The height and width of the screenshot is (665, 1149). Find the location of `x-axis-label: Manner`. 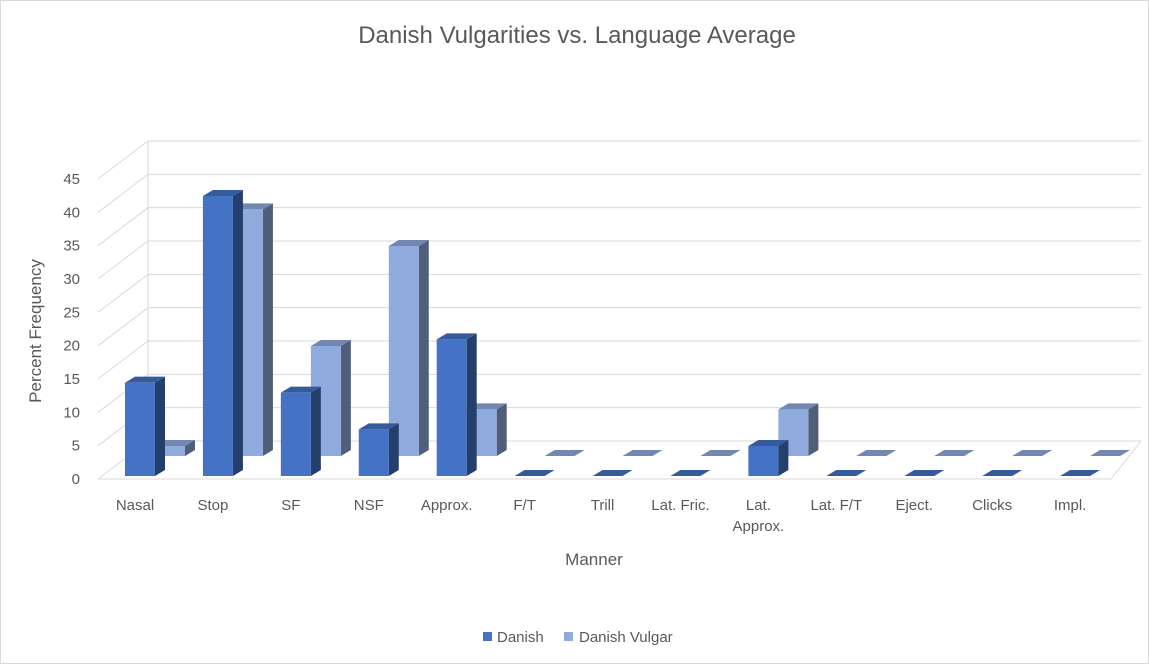

x-axis-label: Manner is located at coordinates (594, 559).